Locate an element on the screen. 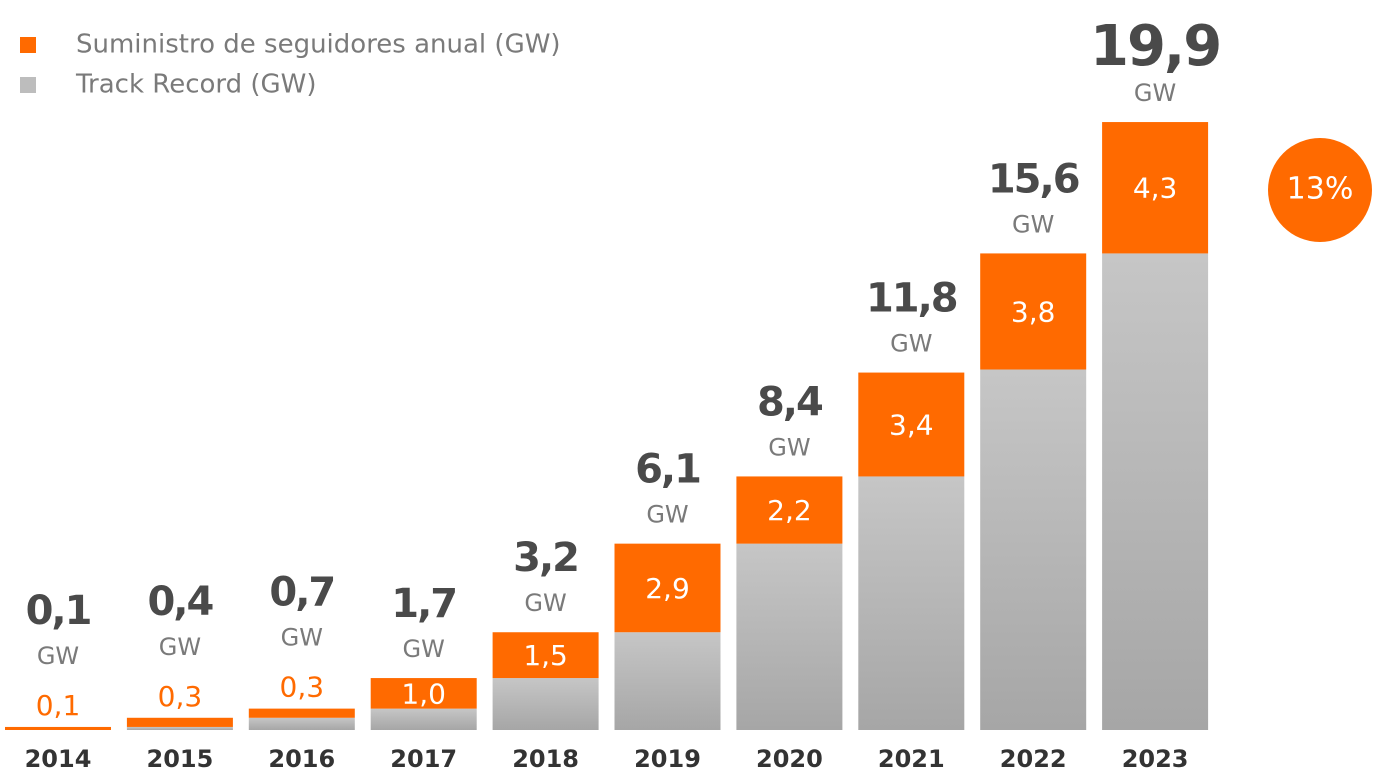 This screenshot has height=776, width=1380. annual-label: 2,9 is located at coordinates (667, 588).